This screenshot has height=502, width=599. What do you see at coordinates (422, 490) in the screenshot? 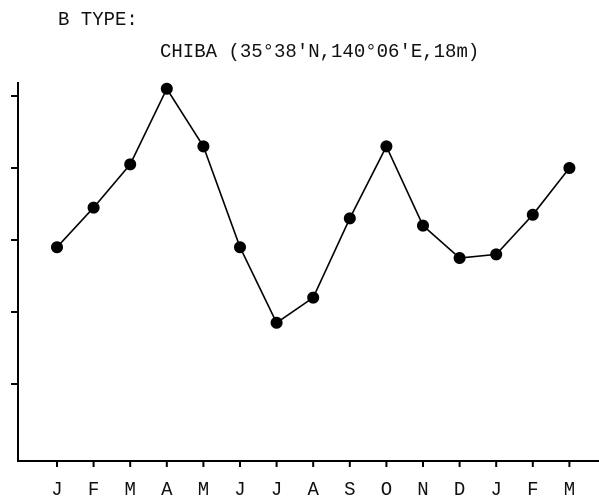
I see `x-tick-label: N` at bounding box center [422, 490].